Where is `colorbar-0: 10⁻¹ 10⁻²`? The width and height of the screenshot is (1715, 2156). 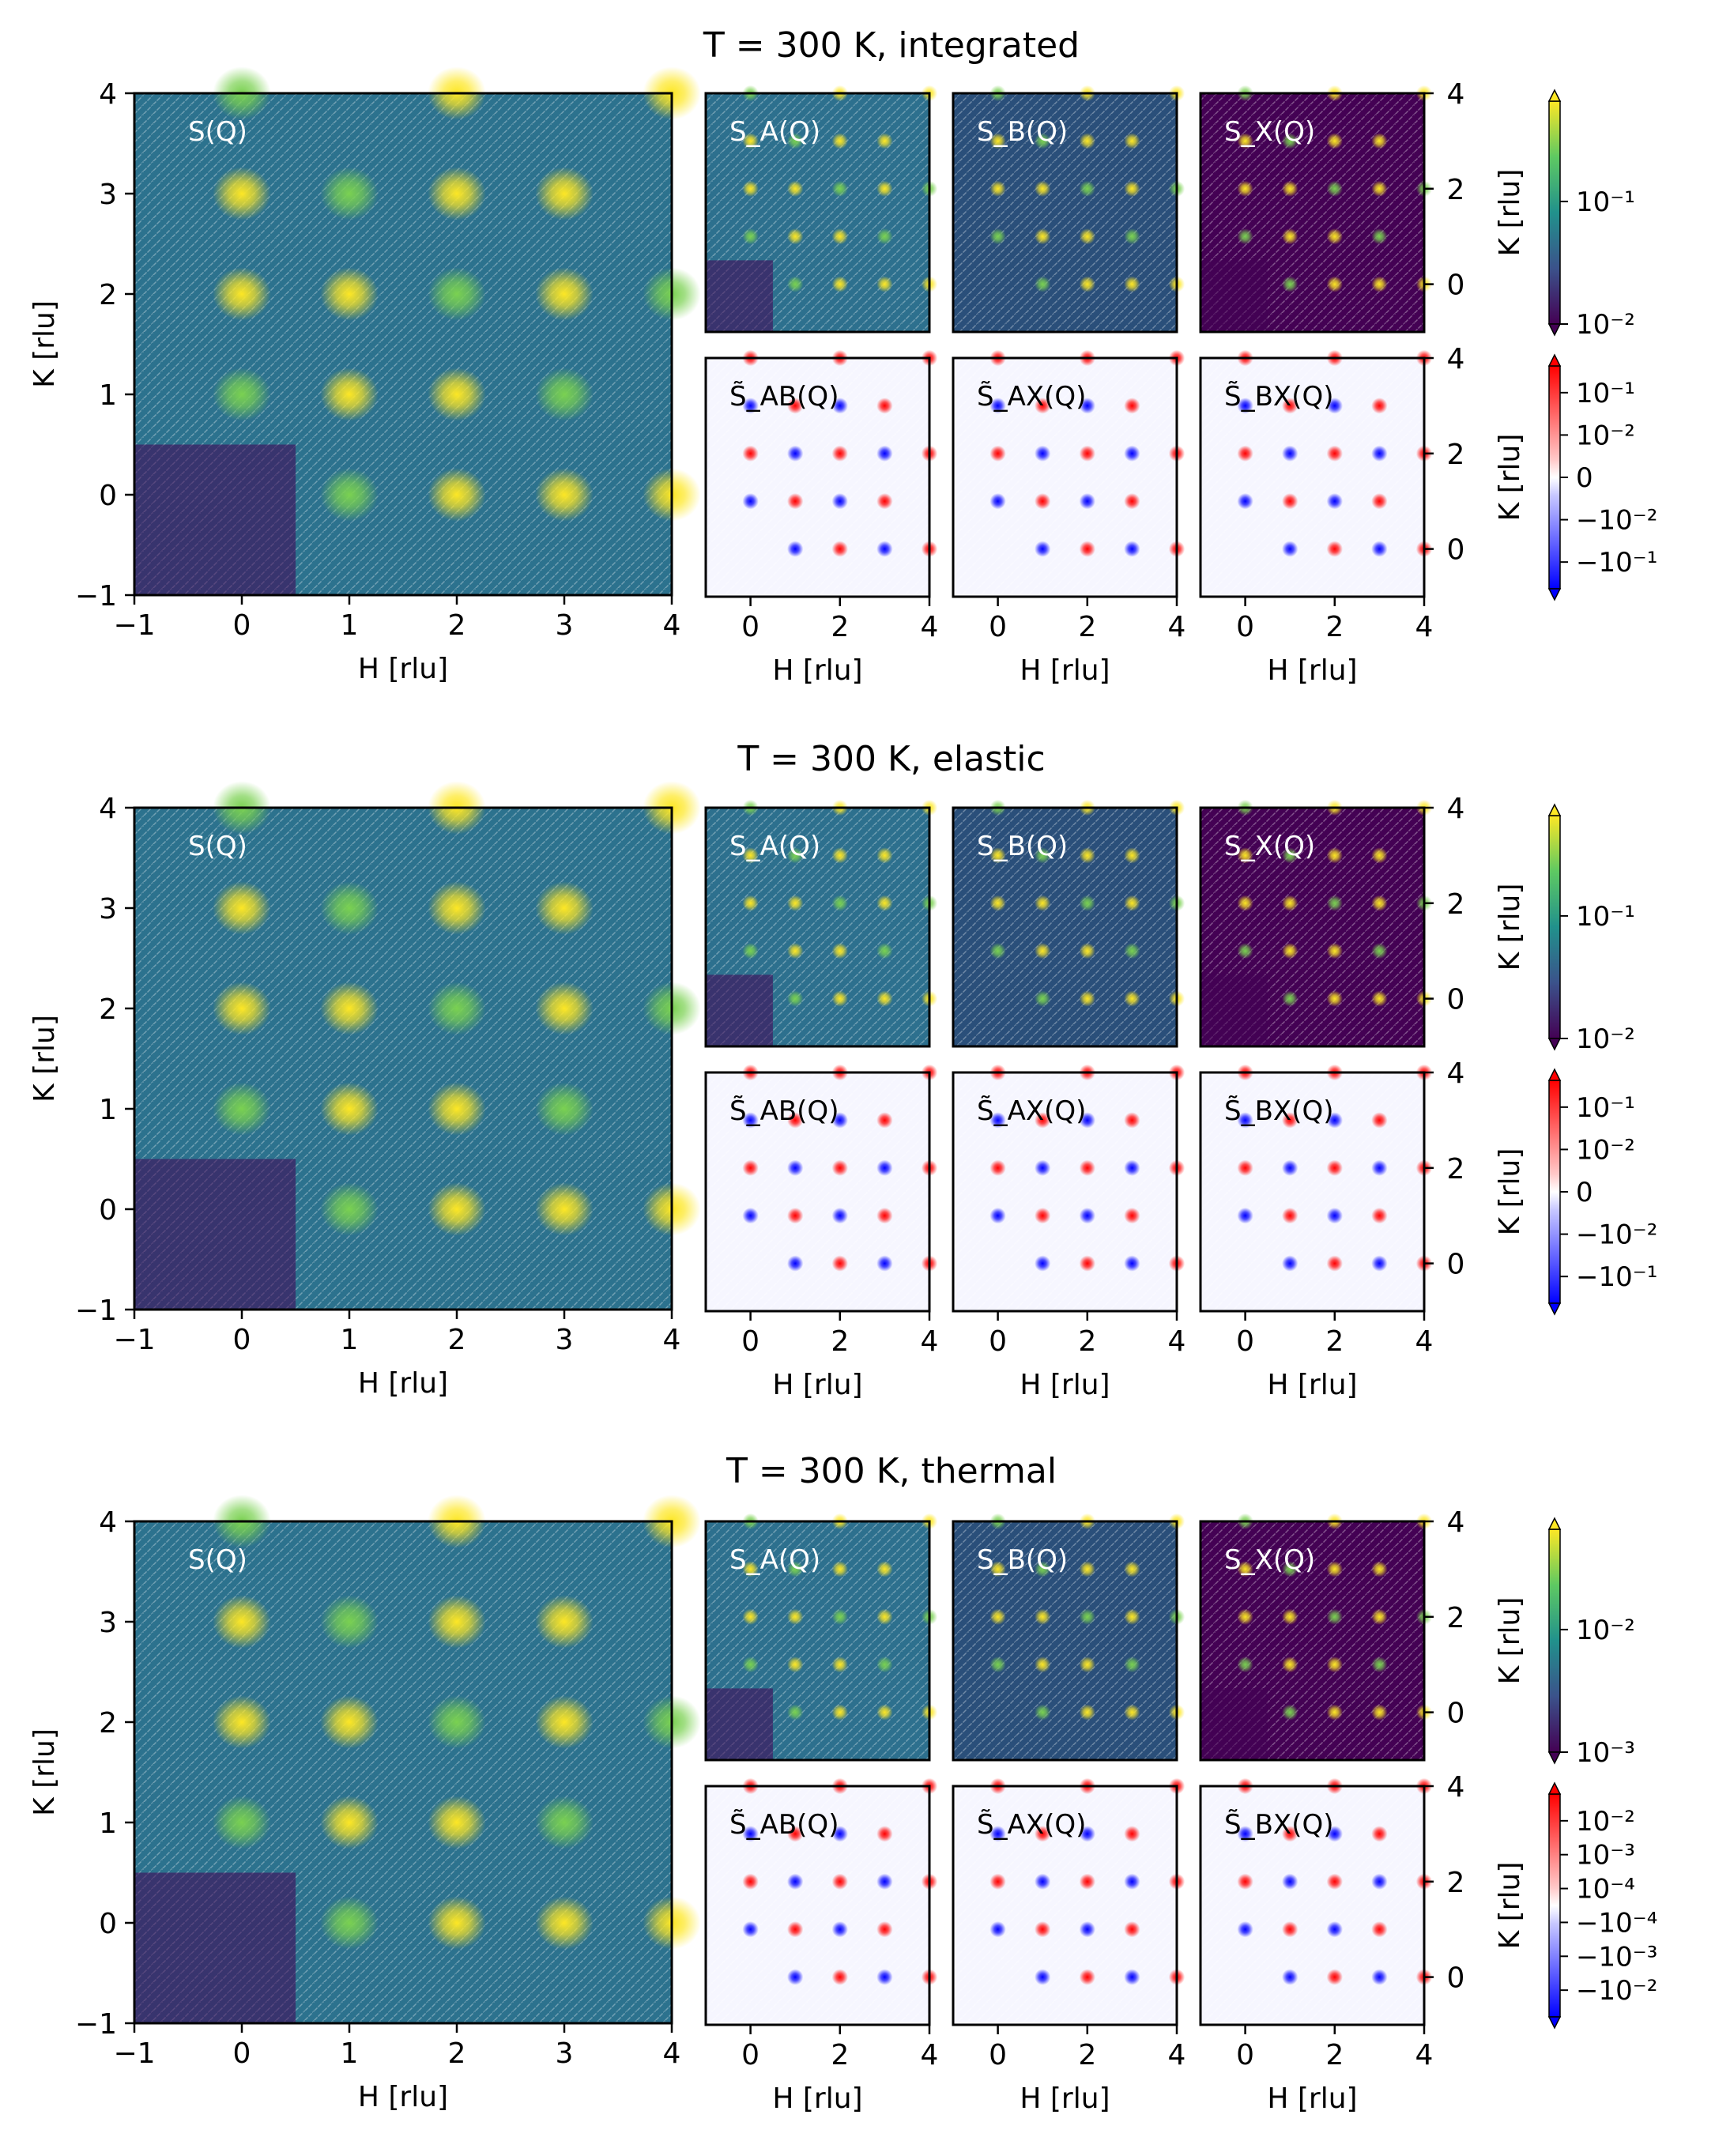
colorbar-0: 10⁻¹ 10⁻² is located at coordinates (1591, 215).